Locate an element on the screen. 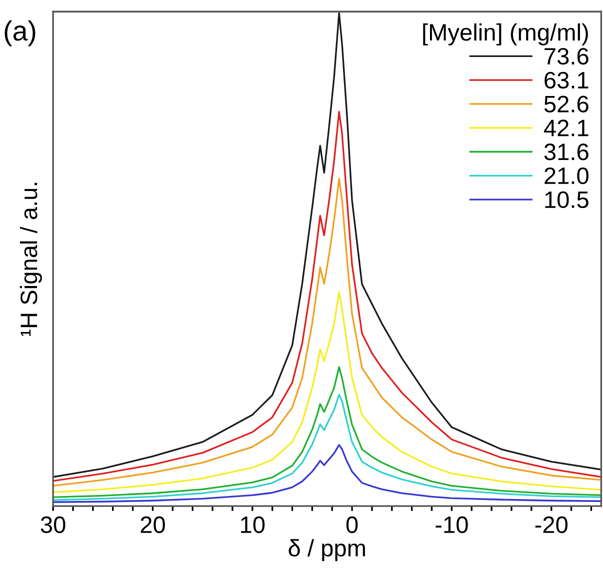  x-axis-title: δ / ppm is located at coordinates (326, 550).